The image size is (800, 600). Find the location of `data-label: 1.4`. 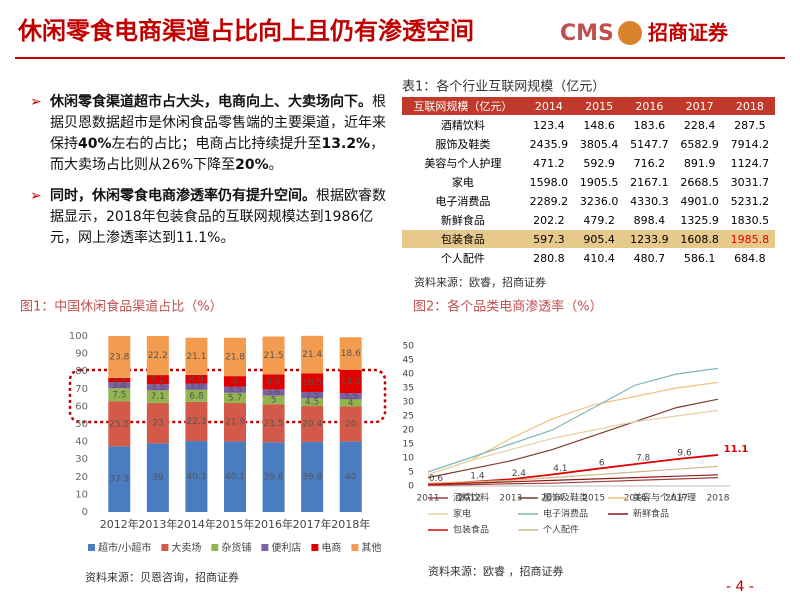

data-label: 1.4 is located at coordinates (477, 477).